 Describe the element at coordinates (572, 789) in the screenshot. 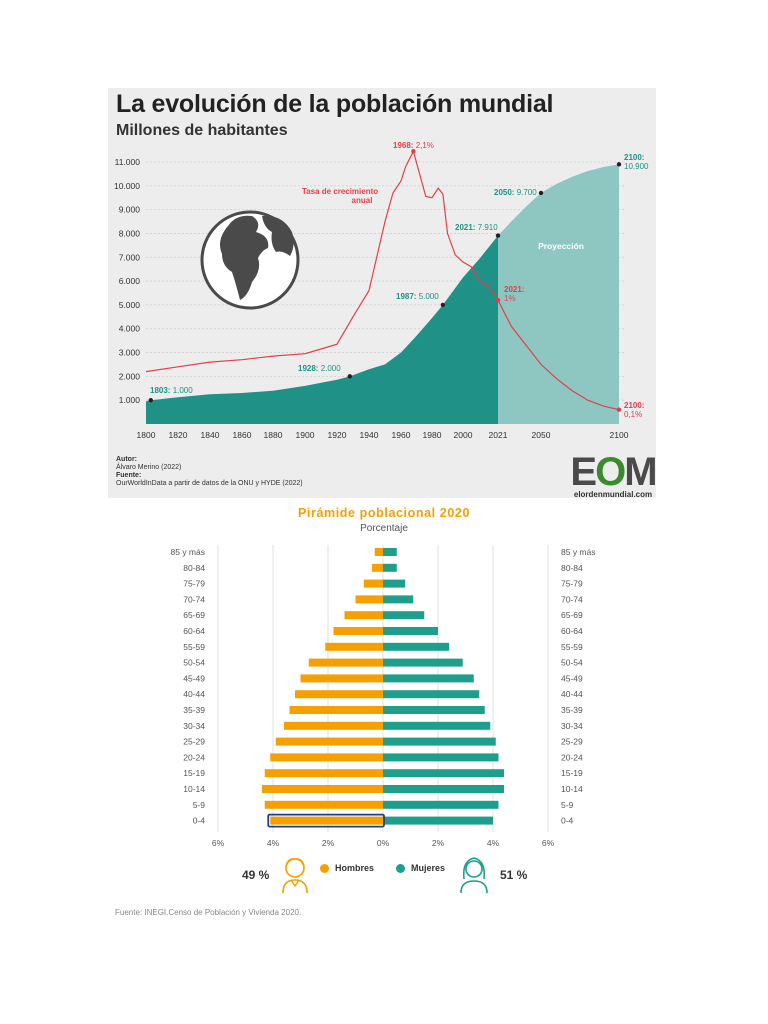

I see `age-group-label: 10-14` at that location.